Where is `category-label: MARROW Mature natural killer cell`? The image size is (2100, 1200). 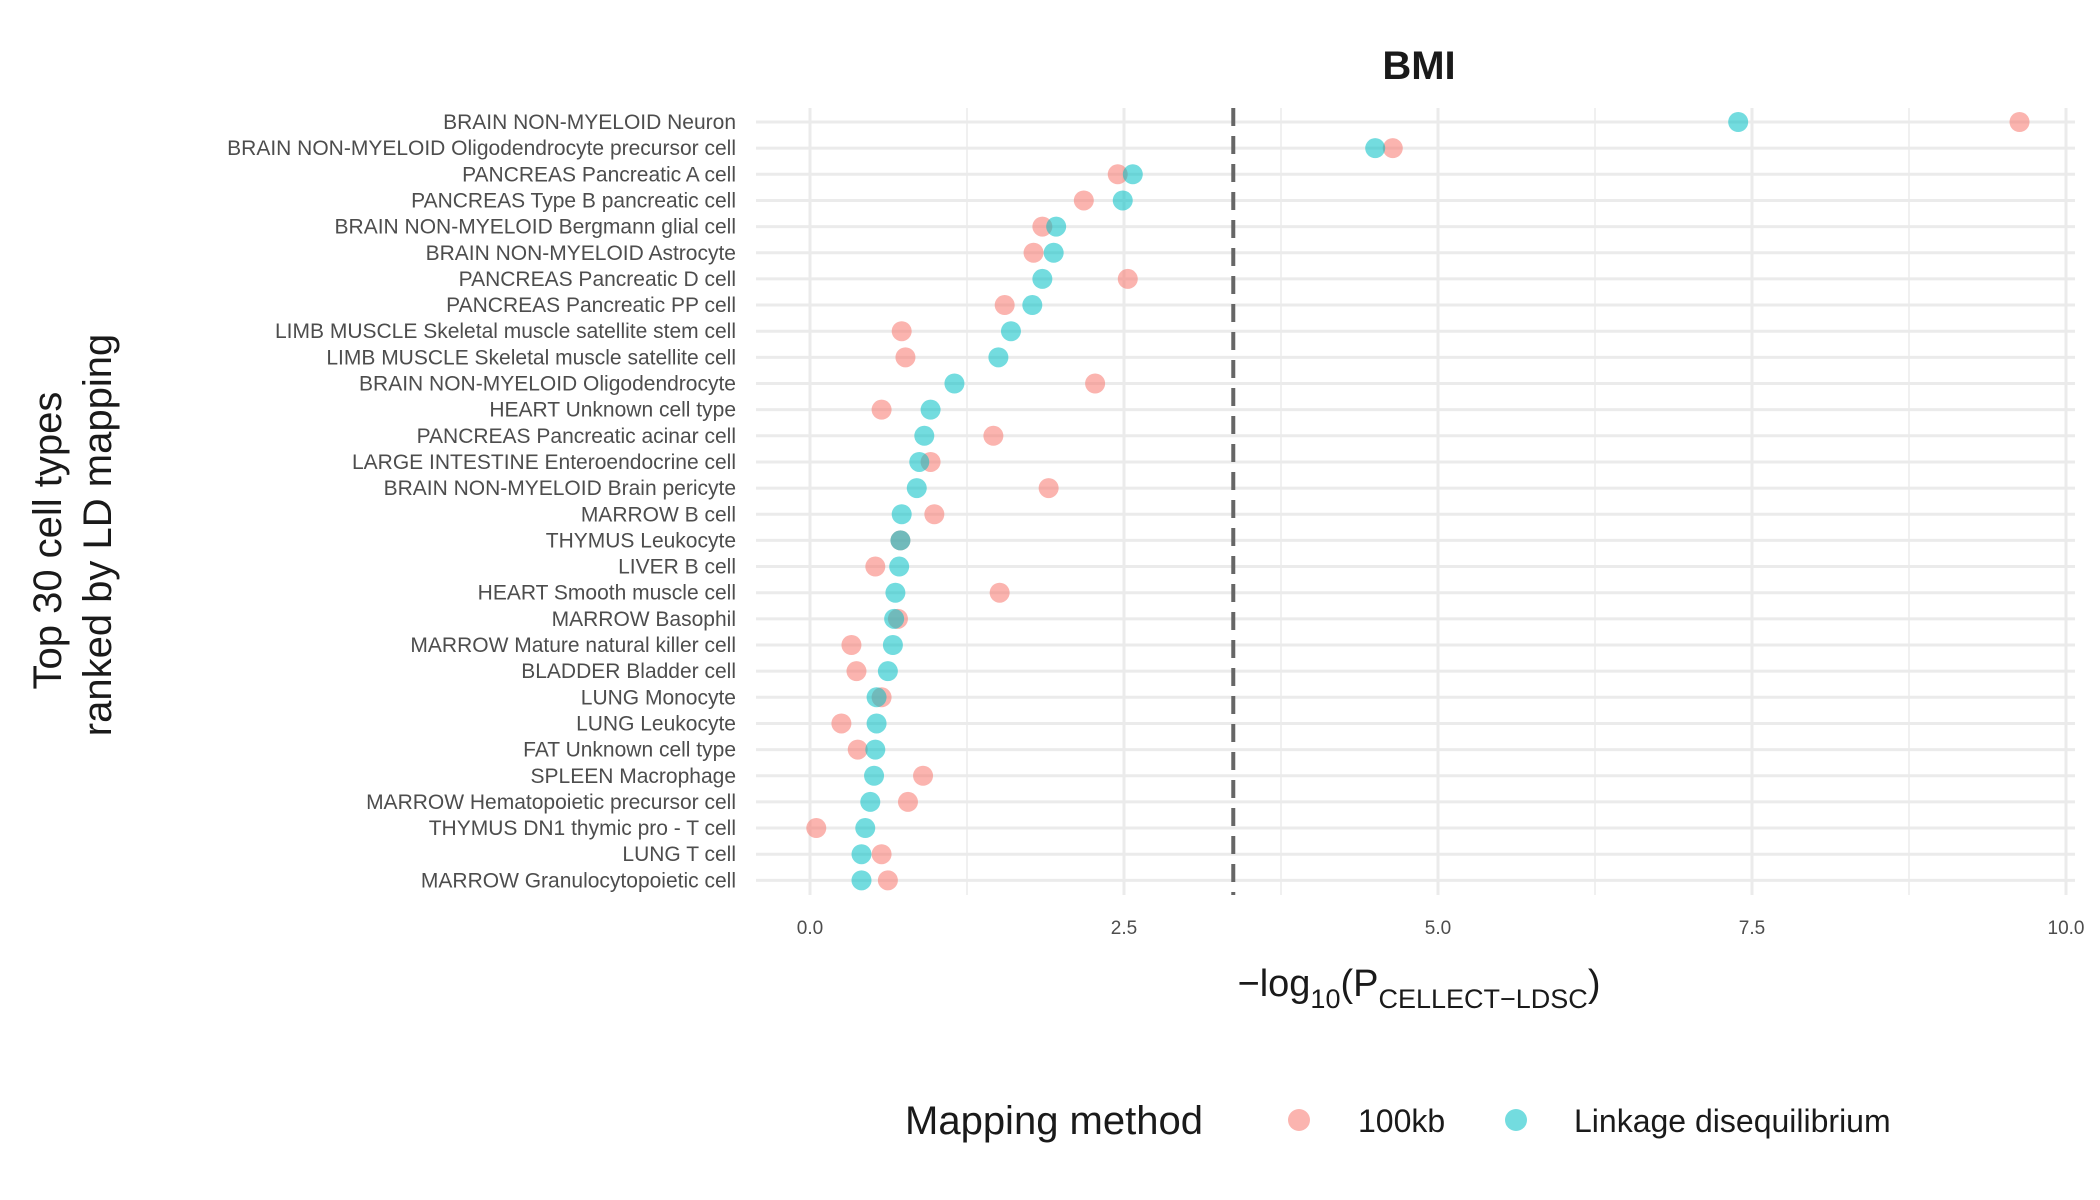 category-label: MARROW Mature natural killer cell is located at coordinates (573, 645).